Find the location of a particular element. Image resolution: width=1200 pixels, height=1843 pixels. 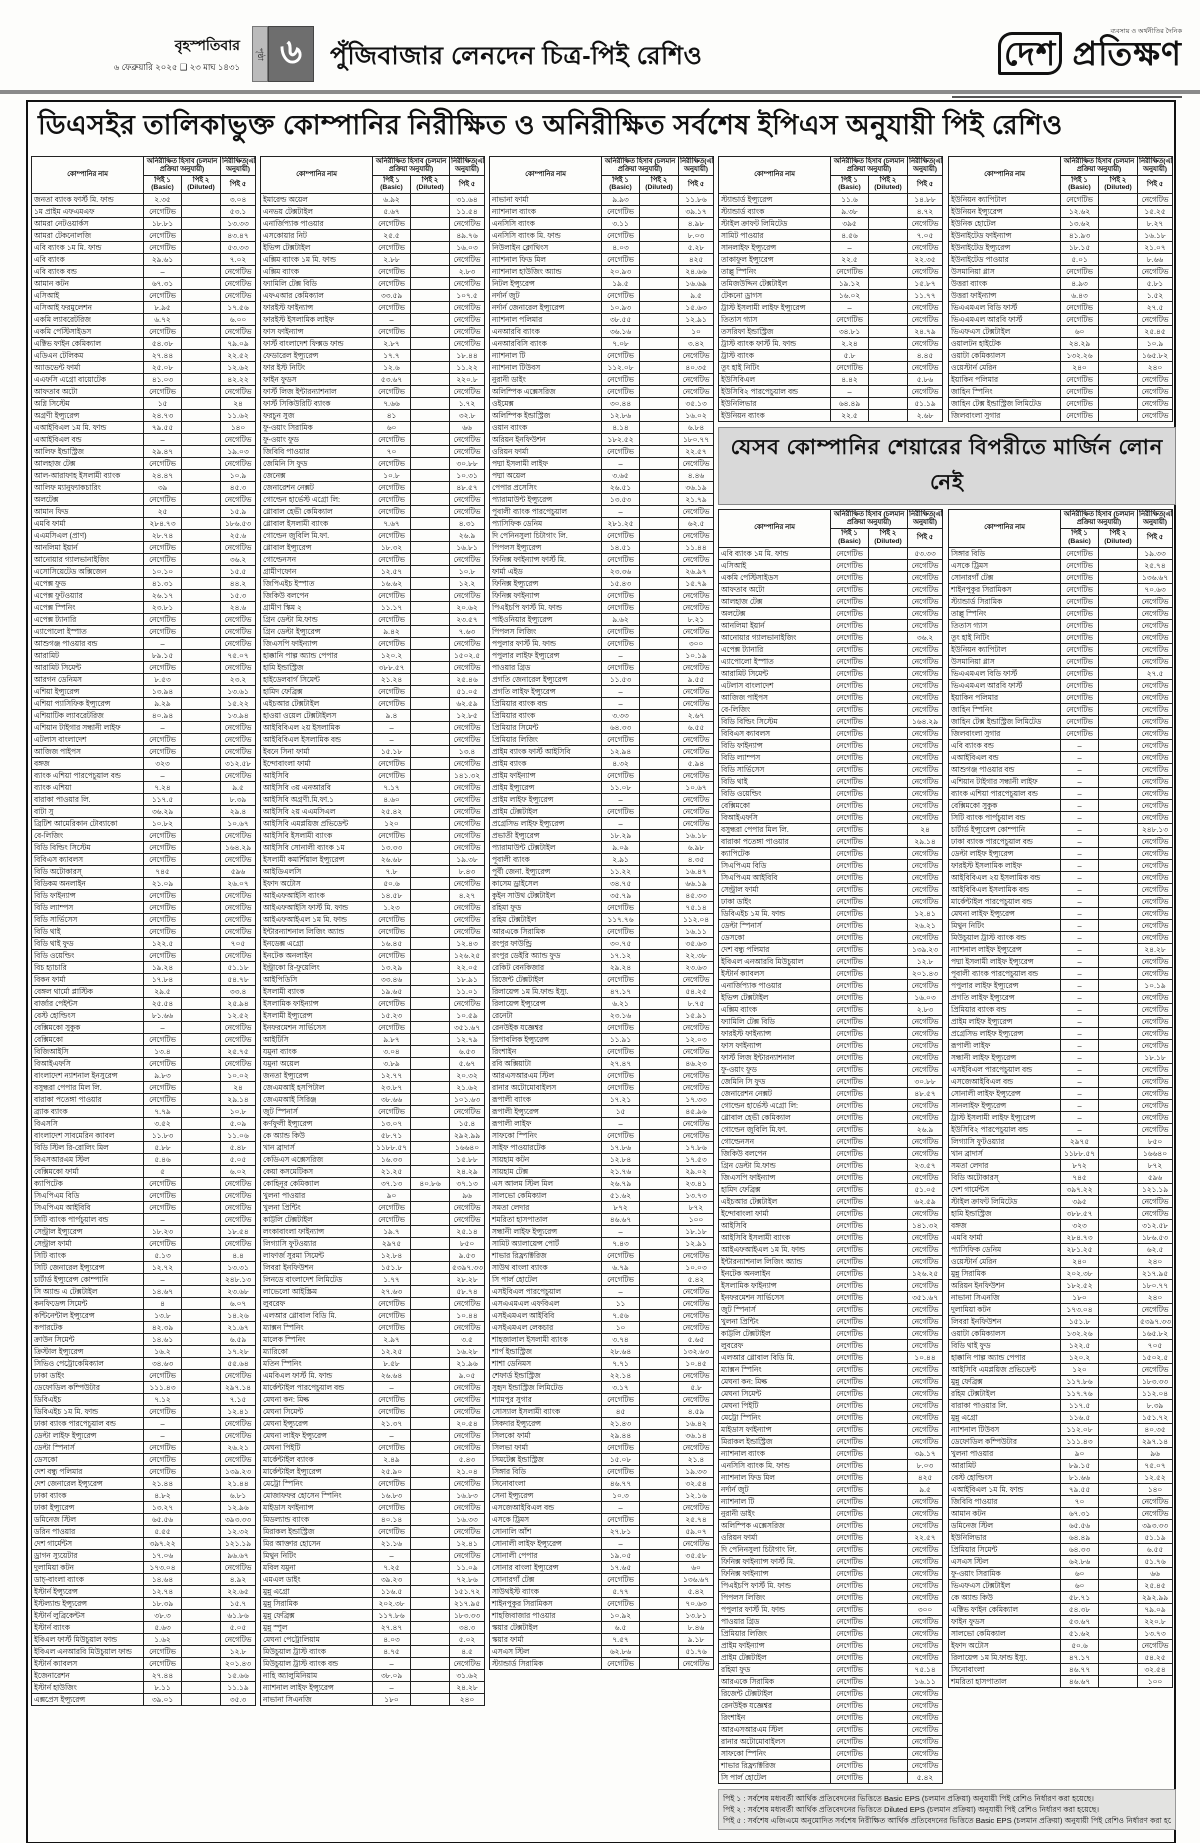

pe5-cell: ১০ is located at coordinates (696, 332).